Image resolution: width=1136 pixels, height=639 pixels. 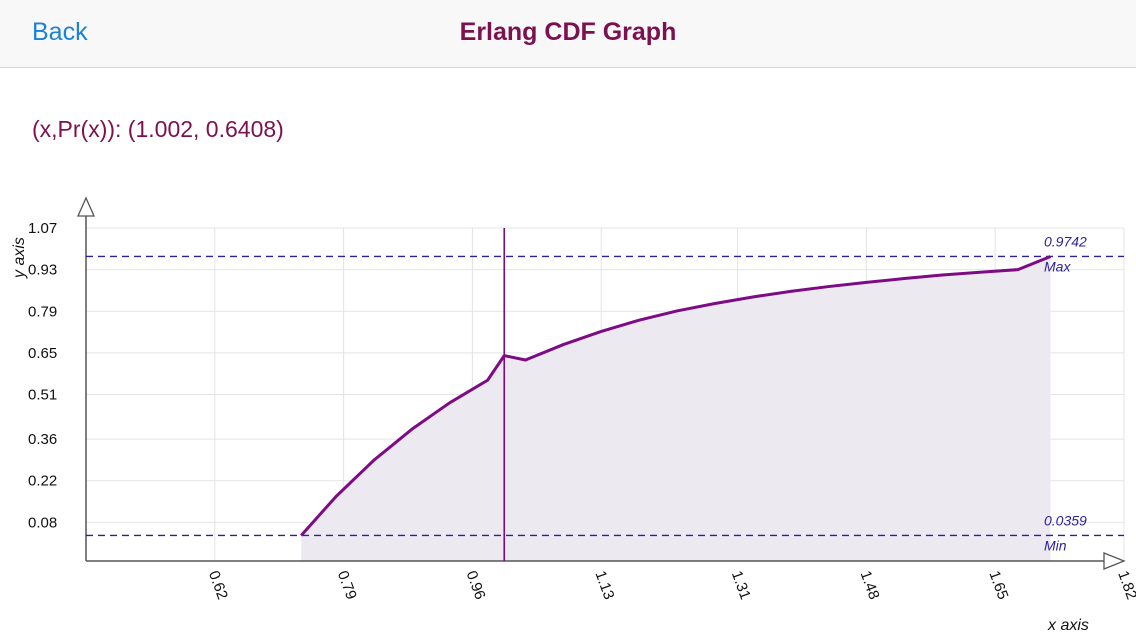 I want to click on y-tick-label: 0.51, so click(x=42, y=395).